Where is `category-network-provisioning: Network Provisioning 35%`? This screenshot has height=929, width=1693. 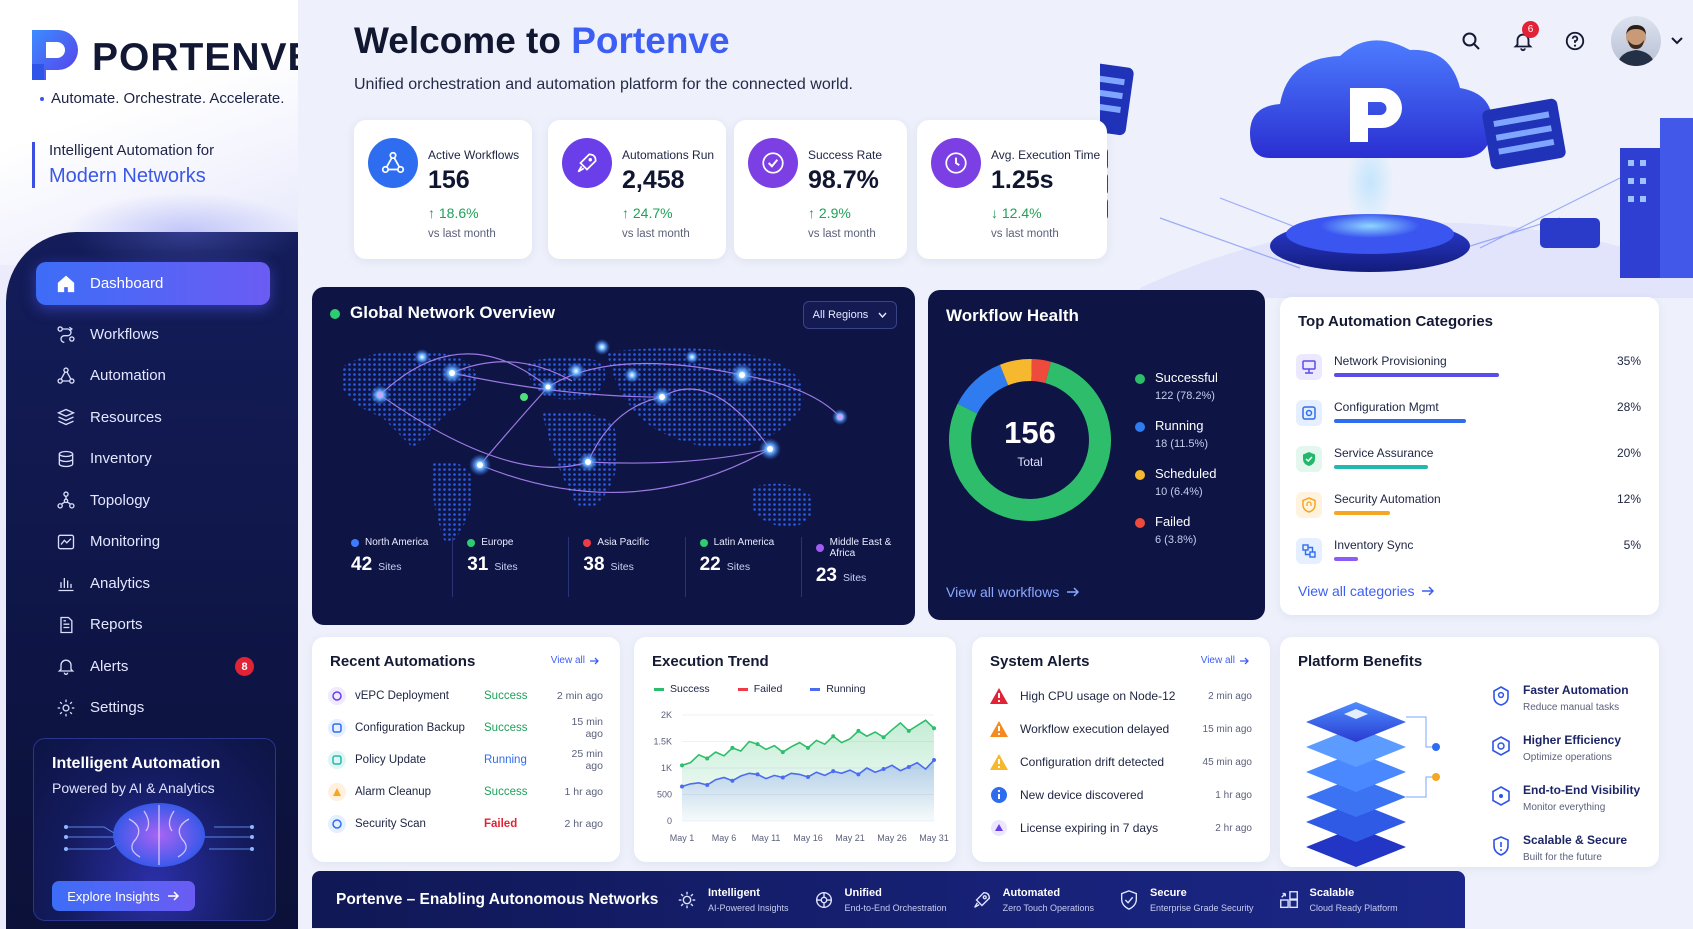
category-network-provisioning: Network Provisioning 35% is located at coordinates (1468, 372).